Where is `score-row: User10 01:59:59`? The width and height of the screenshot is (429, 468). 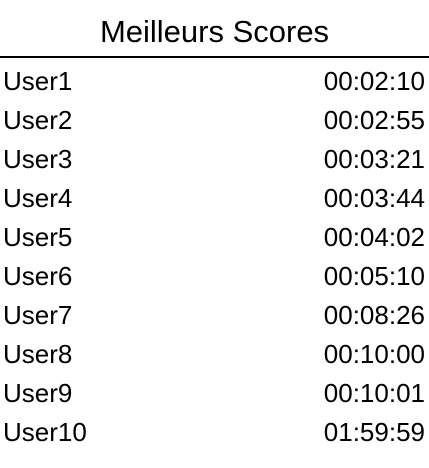
score-row: User10 01:59:59 is located at coordinates (214, 432).